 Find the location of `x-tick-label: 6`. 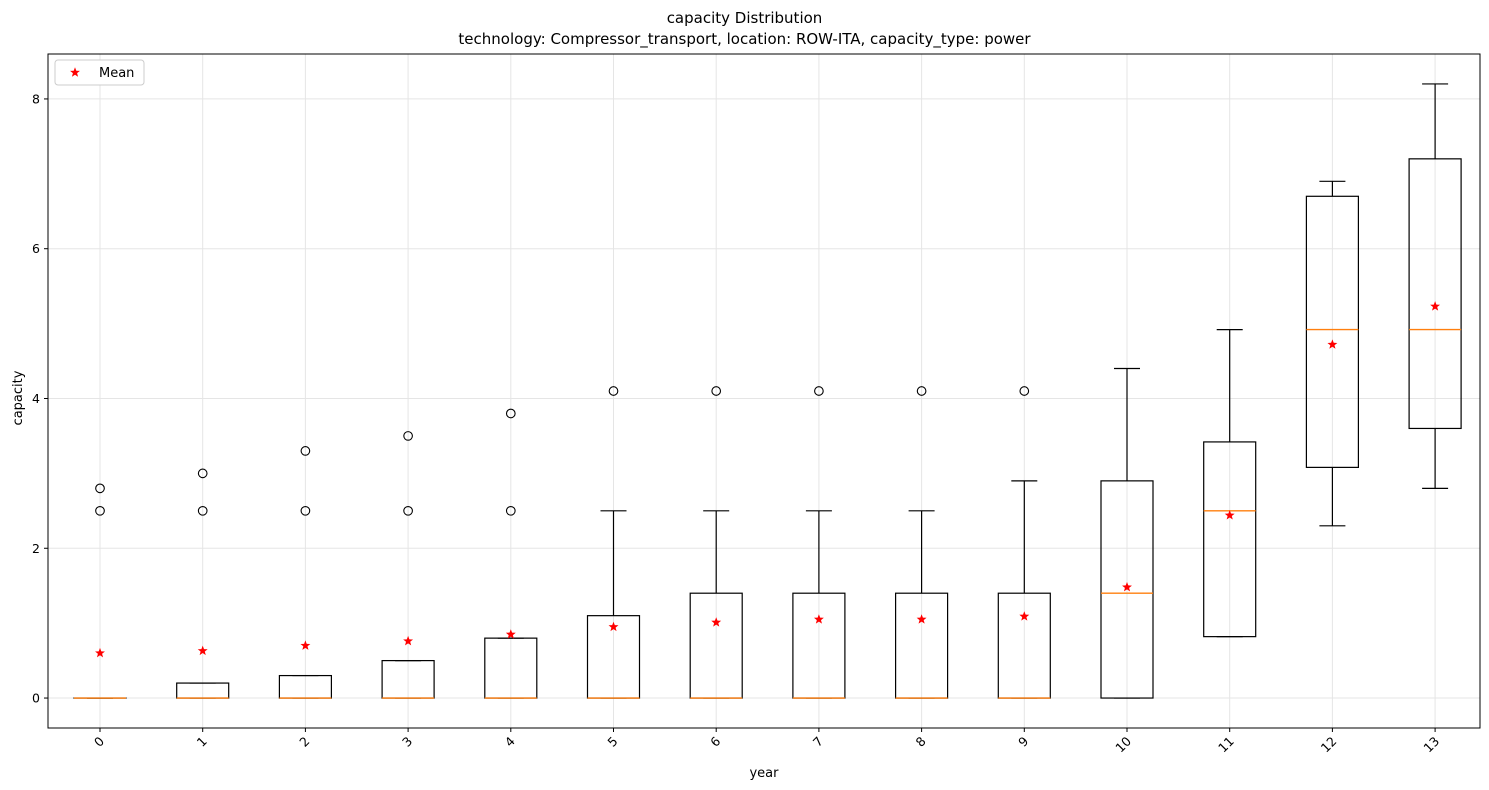

x-tick-label: 6 is located at coordinates (715, 741).